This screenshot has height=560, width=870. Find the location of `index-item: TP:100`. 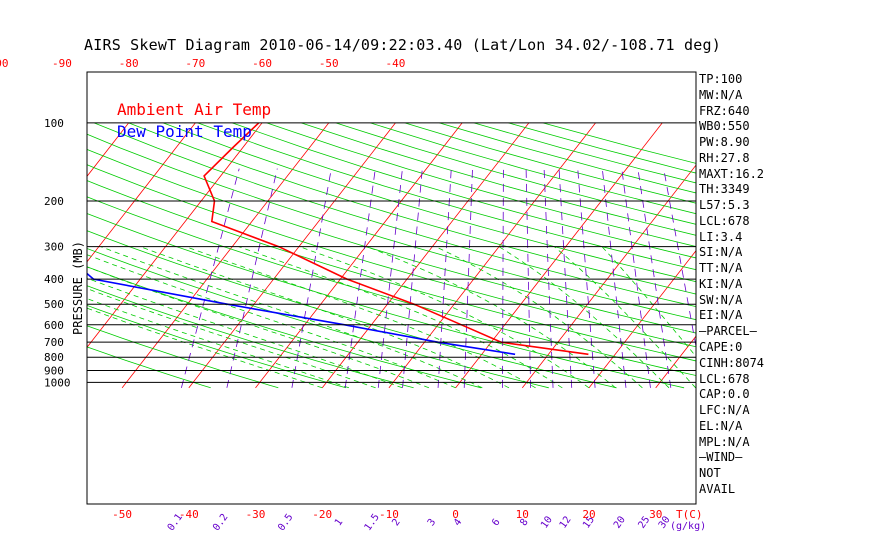

index-item: TP:100 is located at coordinates (721, 79).